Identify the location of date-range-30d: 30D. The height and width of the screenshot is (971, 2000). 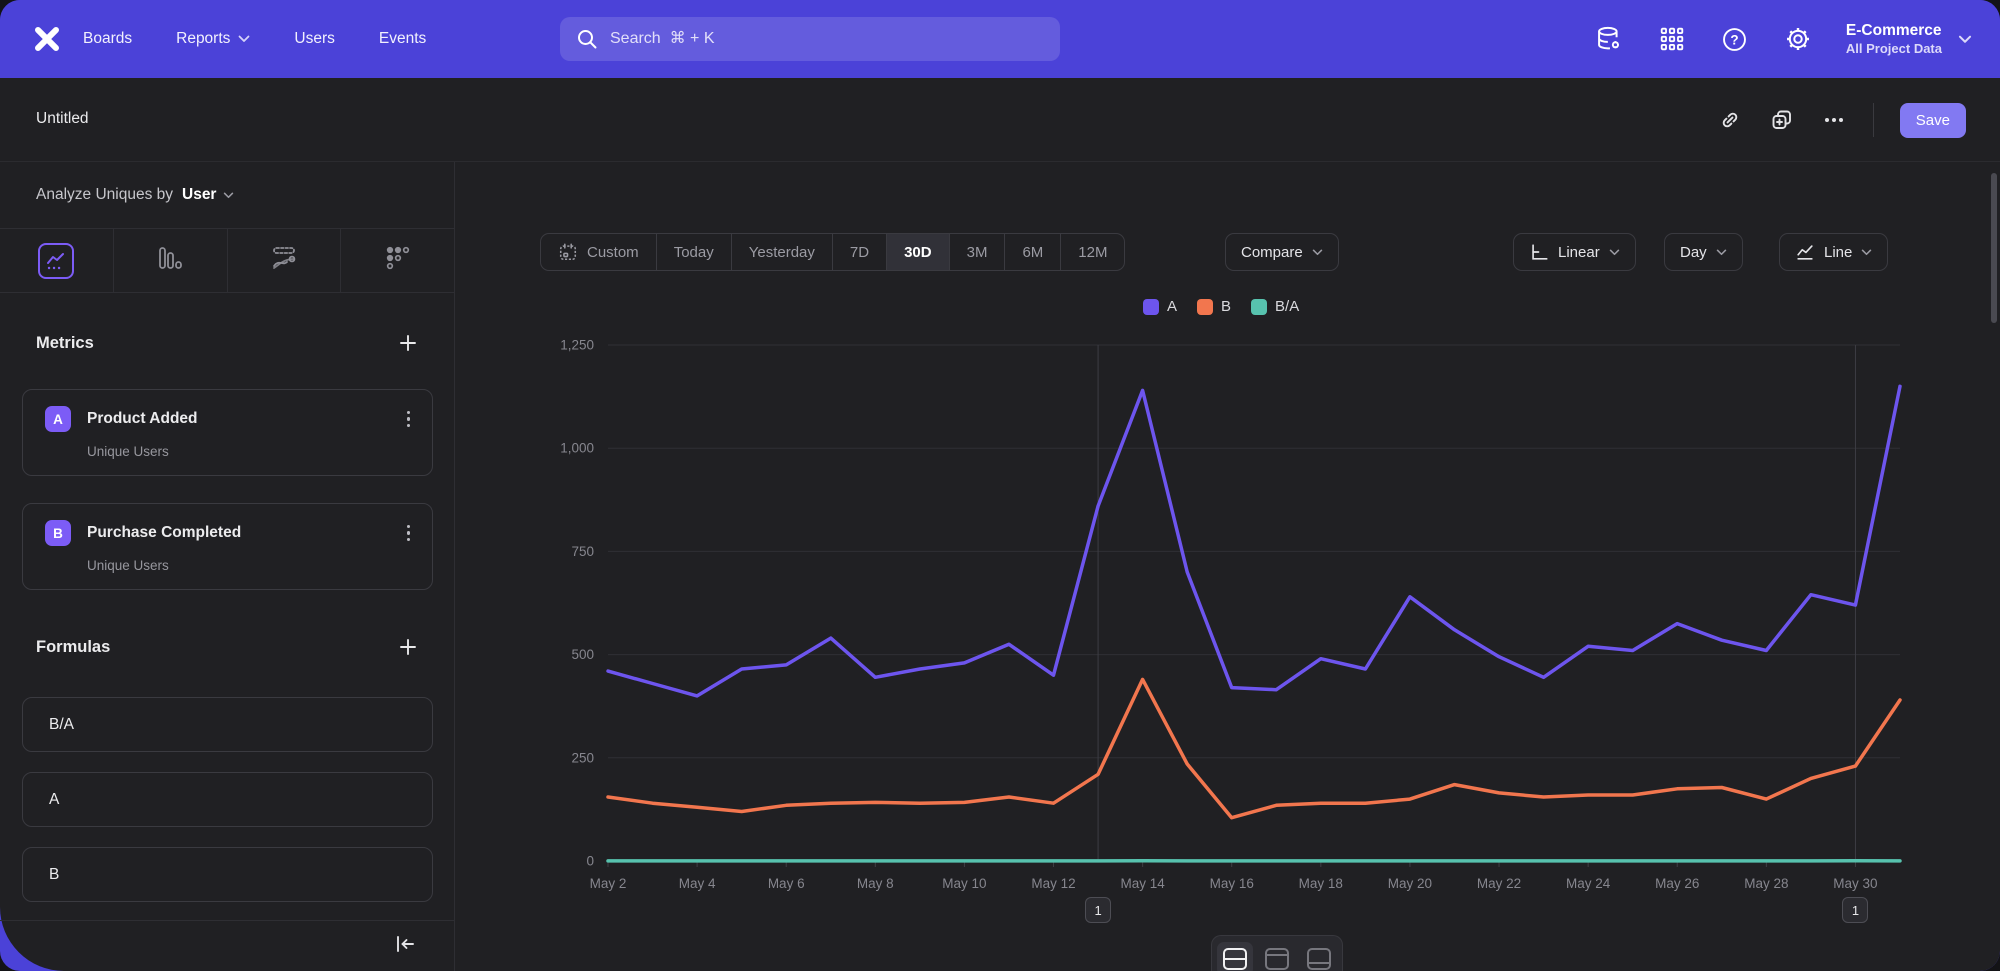
(918, 252).